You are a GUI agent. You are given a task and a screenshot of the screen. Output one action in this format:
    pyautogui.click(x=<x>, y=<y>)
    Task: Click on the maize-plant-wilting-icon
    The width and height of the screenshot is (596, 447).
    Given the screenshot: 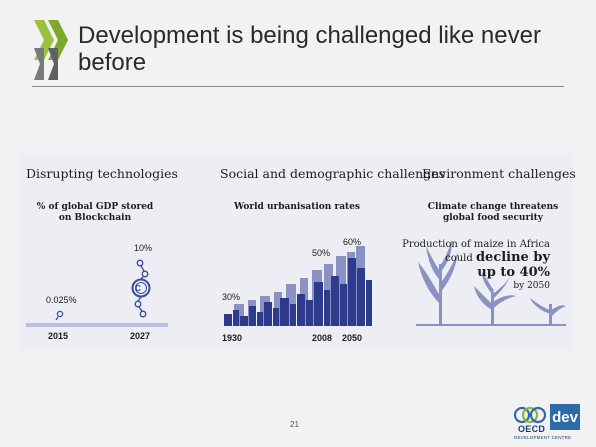 What is the action you would take?
    pyautogui.click(x=495, y=298)
    